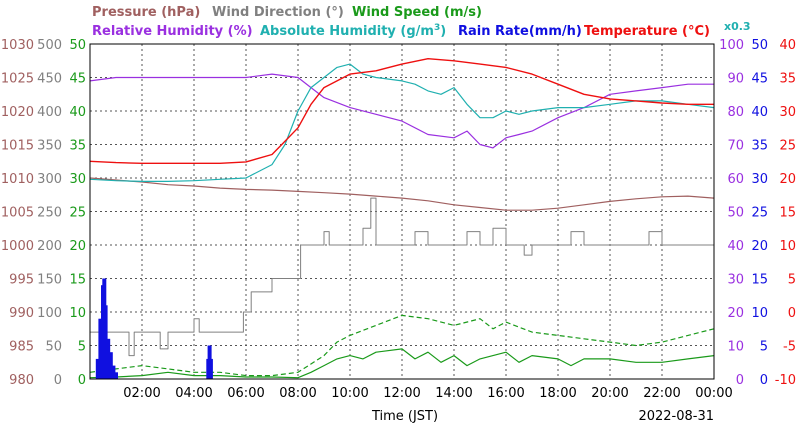 This screenshot has height=434, width=800. Describe the element at coordinates (49, 79) in the screenshot. I see `y-tick-label-wind-direction: 450` at that location.